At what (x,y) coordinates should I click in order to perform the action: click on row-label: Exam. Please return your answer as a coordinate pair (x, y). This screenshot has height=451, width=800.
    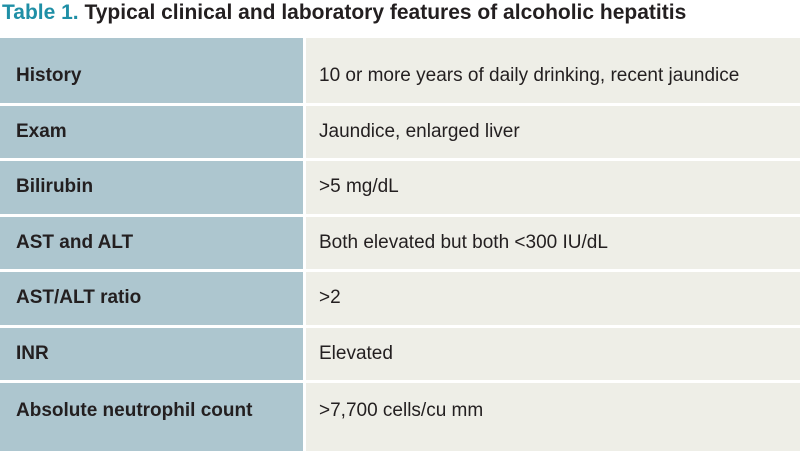
    Looking at the image, I should click on (41, 131).